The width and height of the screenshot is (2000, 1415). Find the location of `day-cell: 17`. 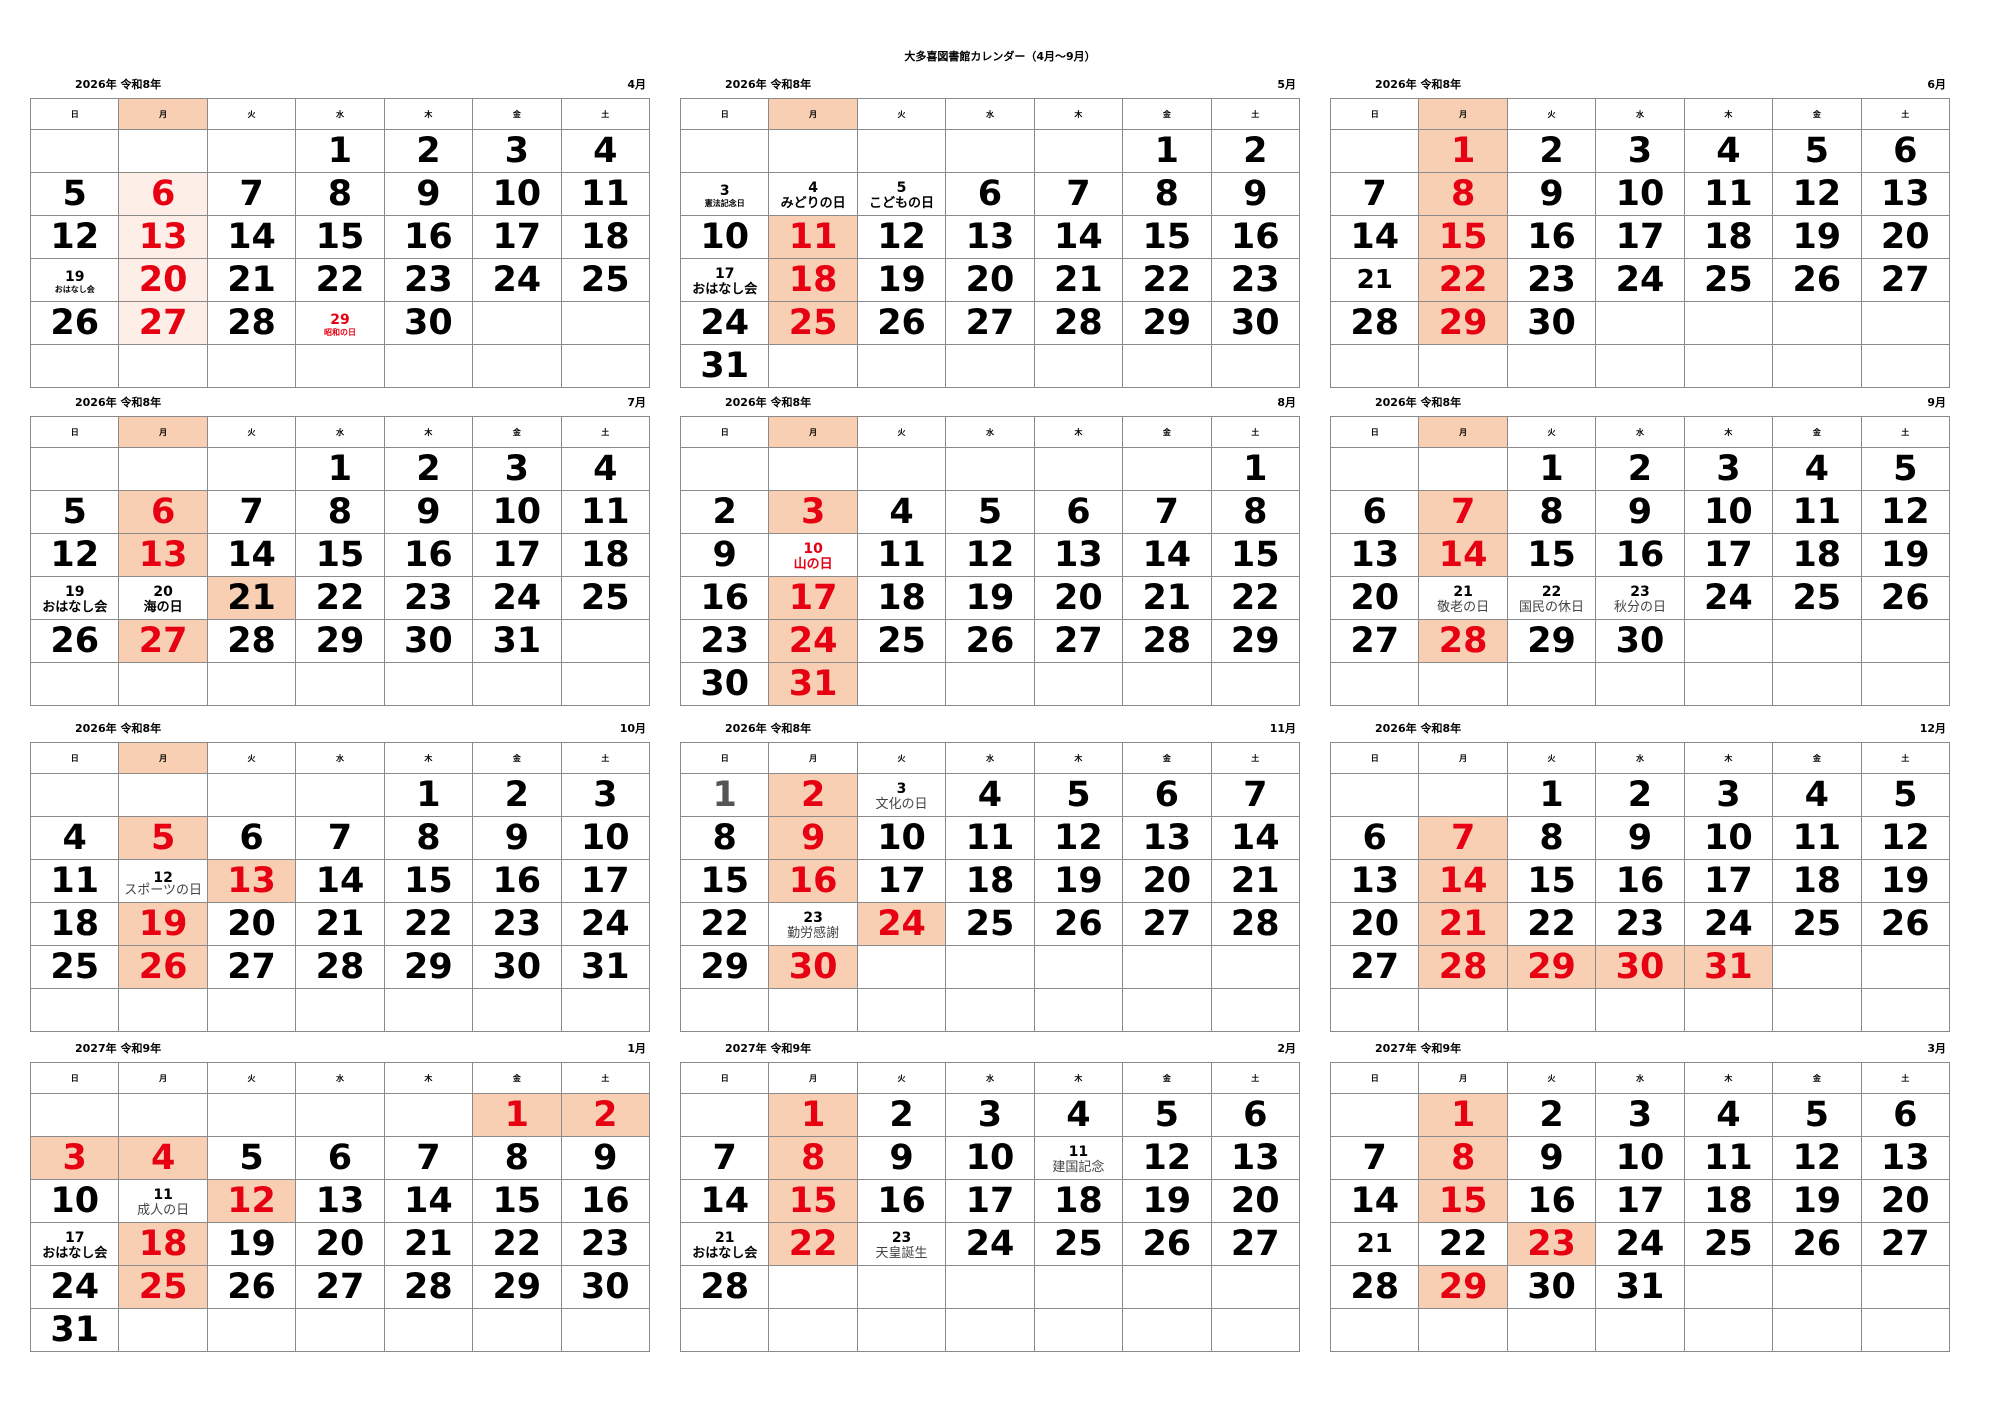

day-cell: 17 is located at coordinates (517, 555).